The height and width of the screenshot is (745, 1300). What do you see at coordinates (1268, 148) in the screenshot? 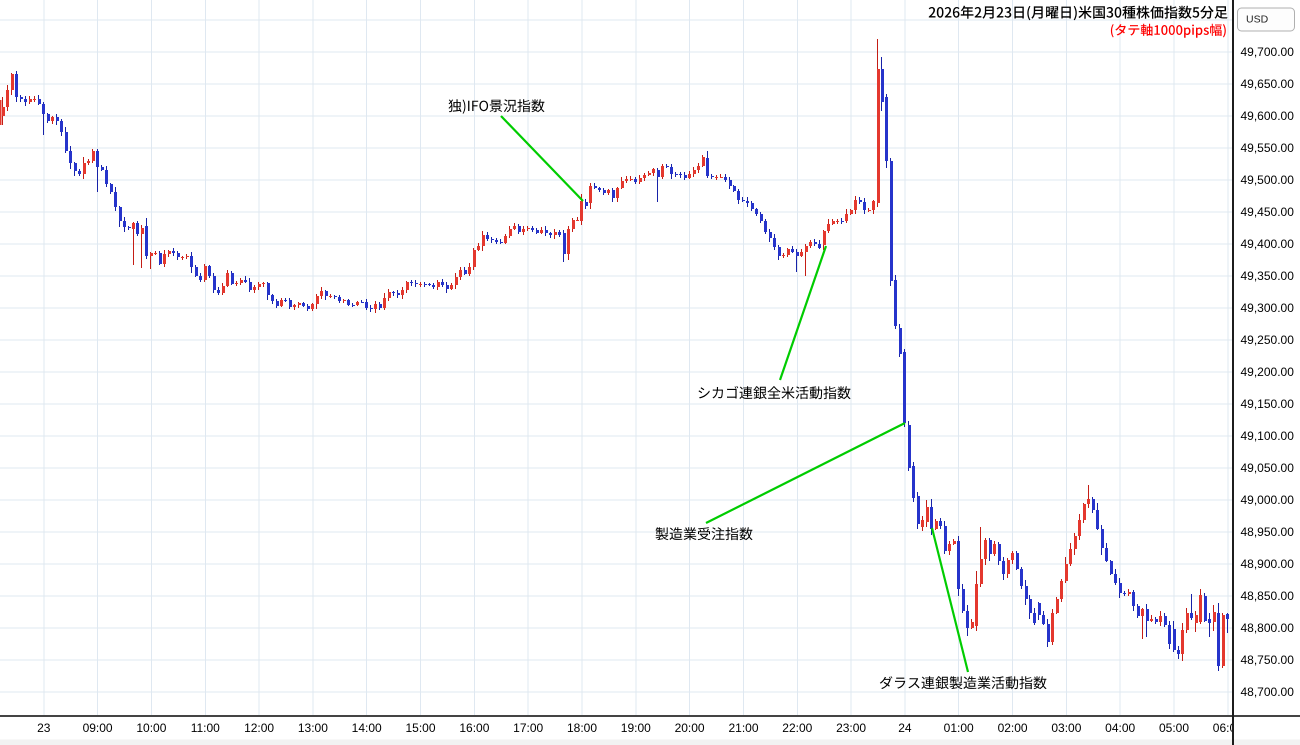
I see `svg-text: 49,550.00` at bounding box center [1268, 148].